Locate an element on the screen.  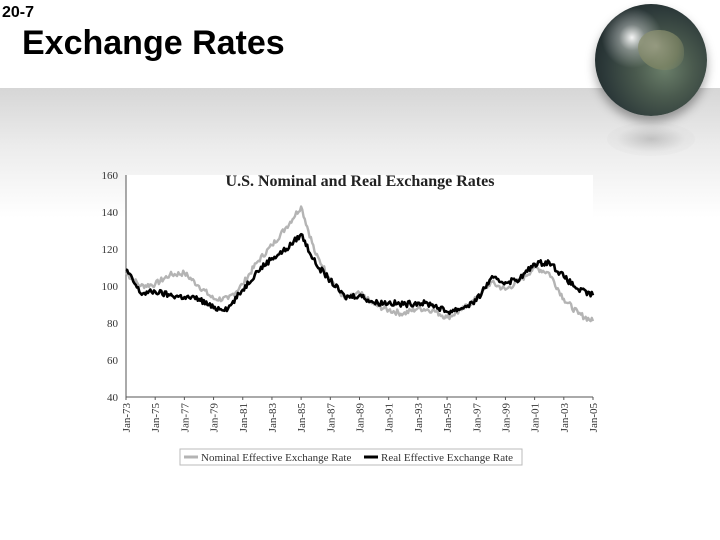
x-tick-label: Jan-81 is located at coordinates (244, 417).